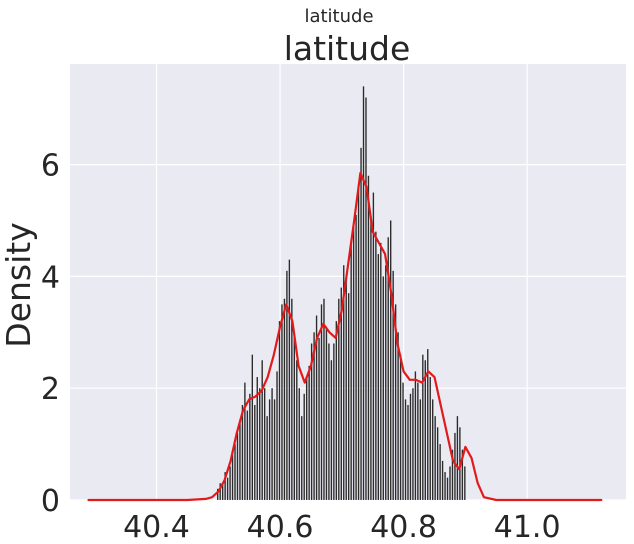 The height and width of the screenshot is (544, 634). Describe the element at coordinates (347, 48) in the screenshot. I see `chart-title: latitude` at that location.